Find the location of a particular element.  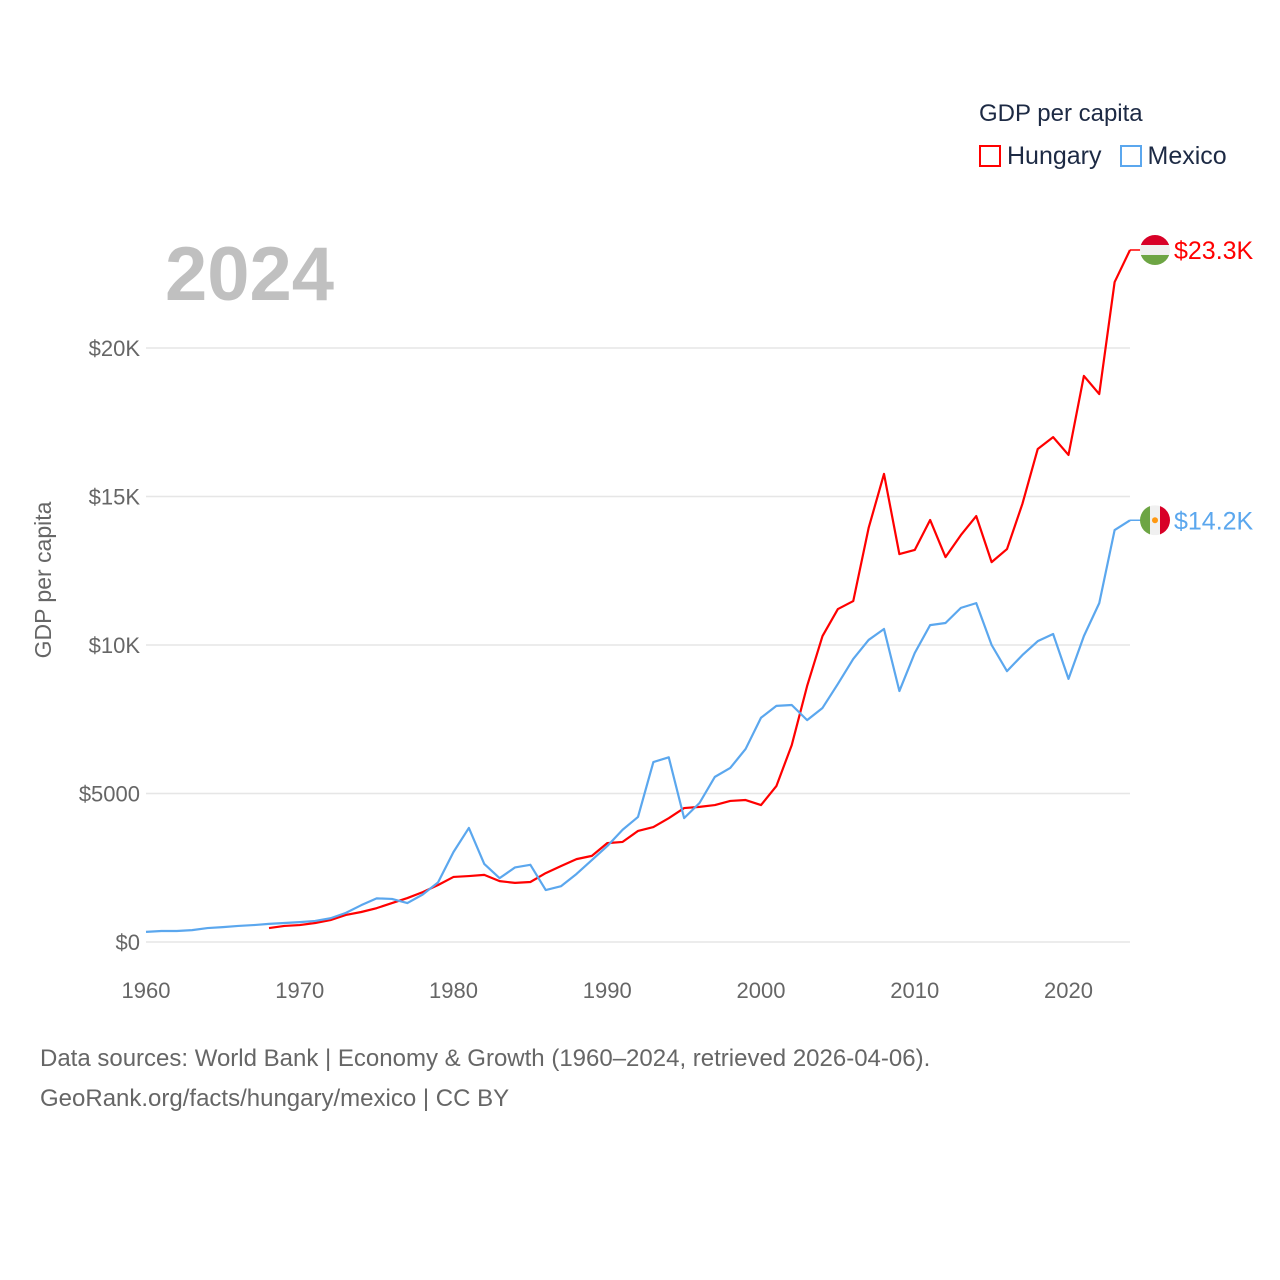

flag-stripe-white is located at coordinates (1155, 249).